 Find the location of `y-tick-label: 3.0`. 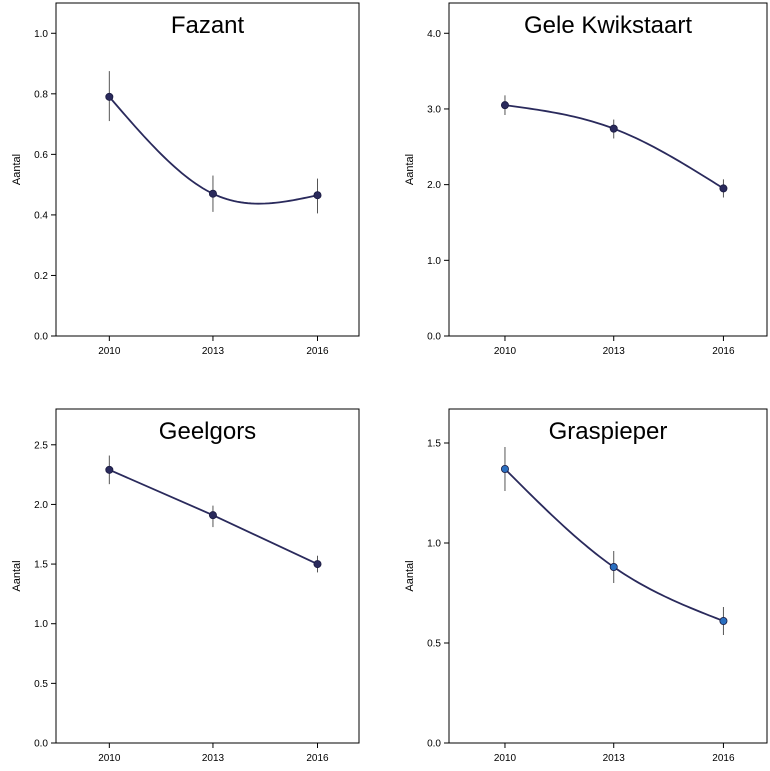

y-tick-label: 3.0 is located at coordinates (434, 109).